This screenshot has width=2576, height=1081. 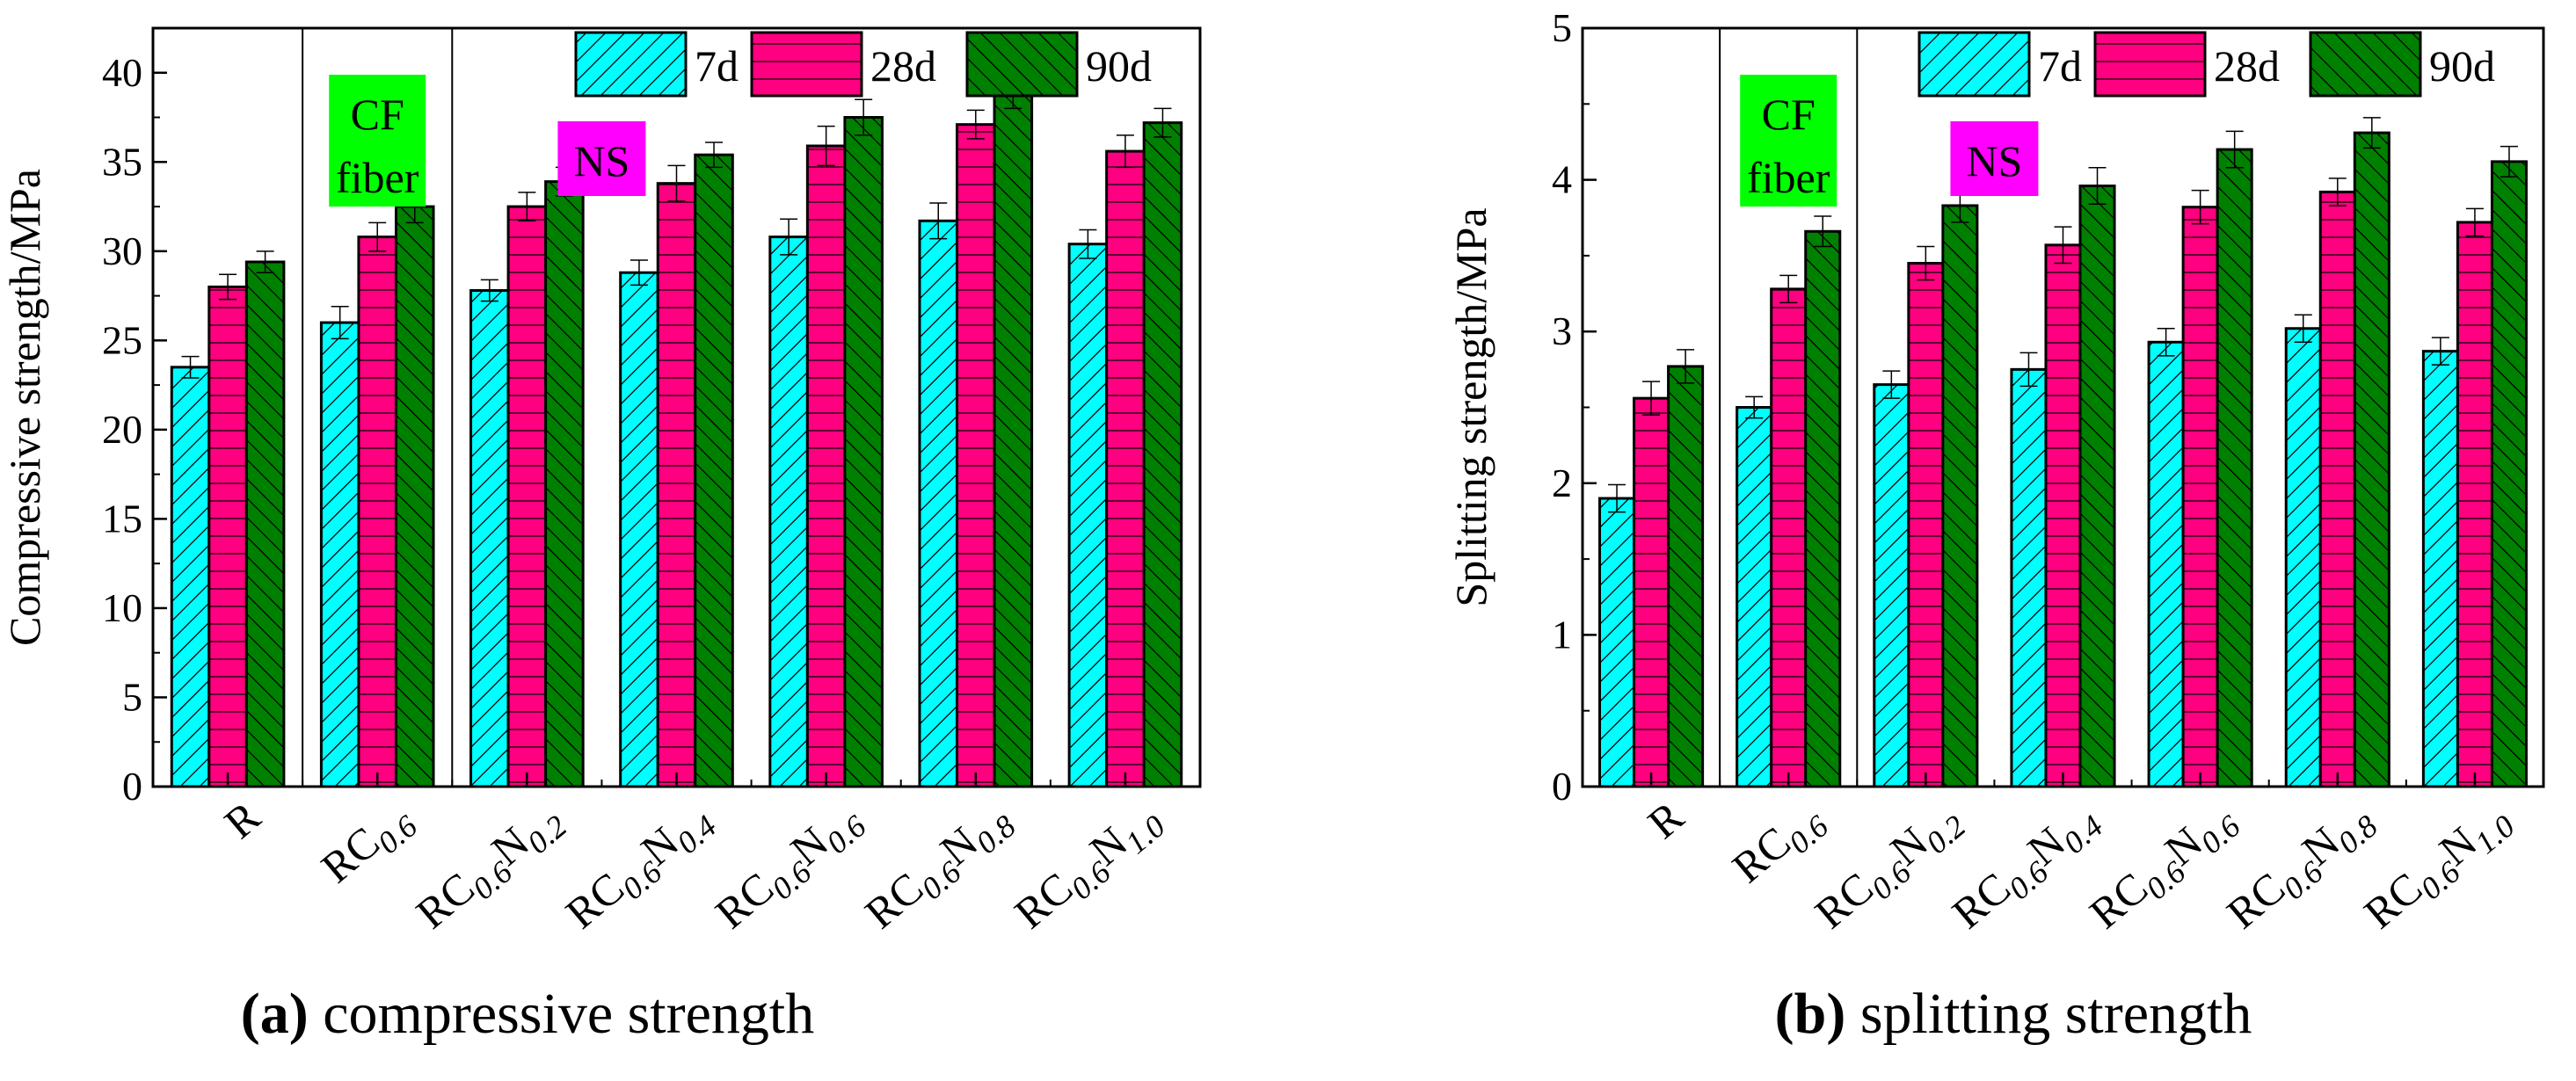 I want to click on y-tick-label: 30, so click(x=122, y=251).